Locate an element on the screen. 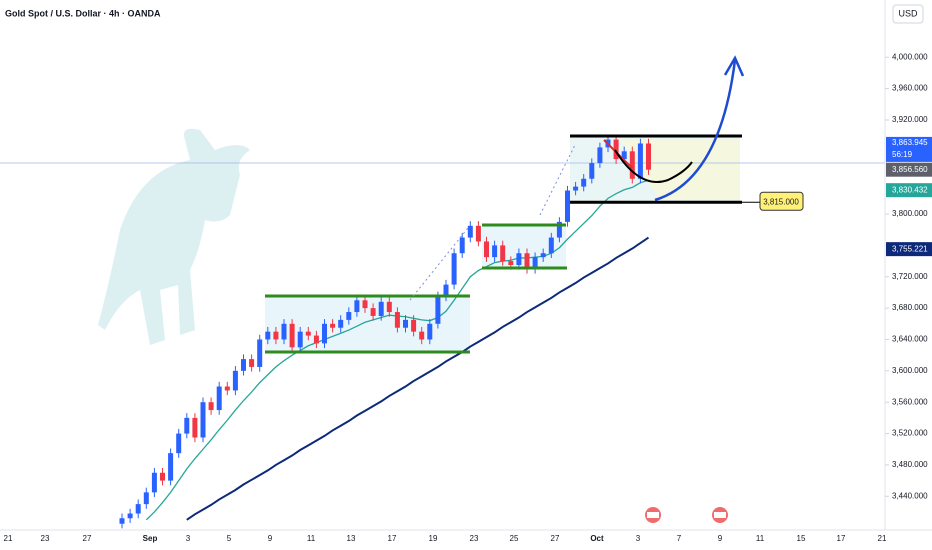 This screenshot has height=550, width=932. x-tick-label: Oct is located at coordinates (597, 538).